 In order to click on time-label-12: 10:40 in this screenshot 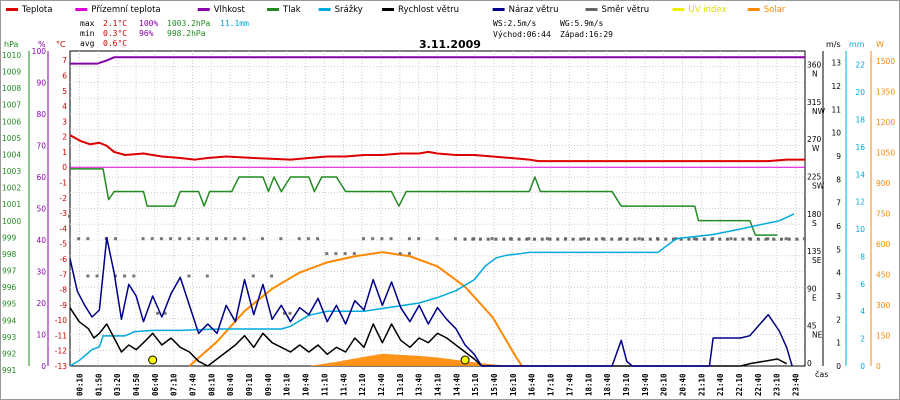, I will do `click(306, 384)`.